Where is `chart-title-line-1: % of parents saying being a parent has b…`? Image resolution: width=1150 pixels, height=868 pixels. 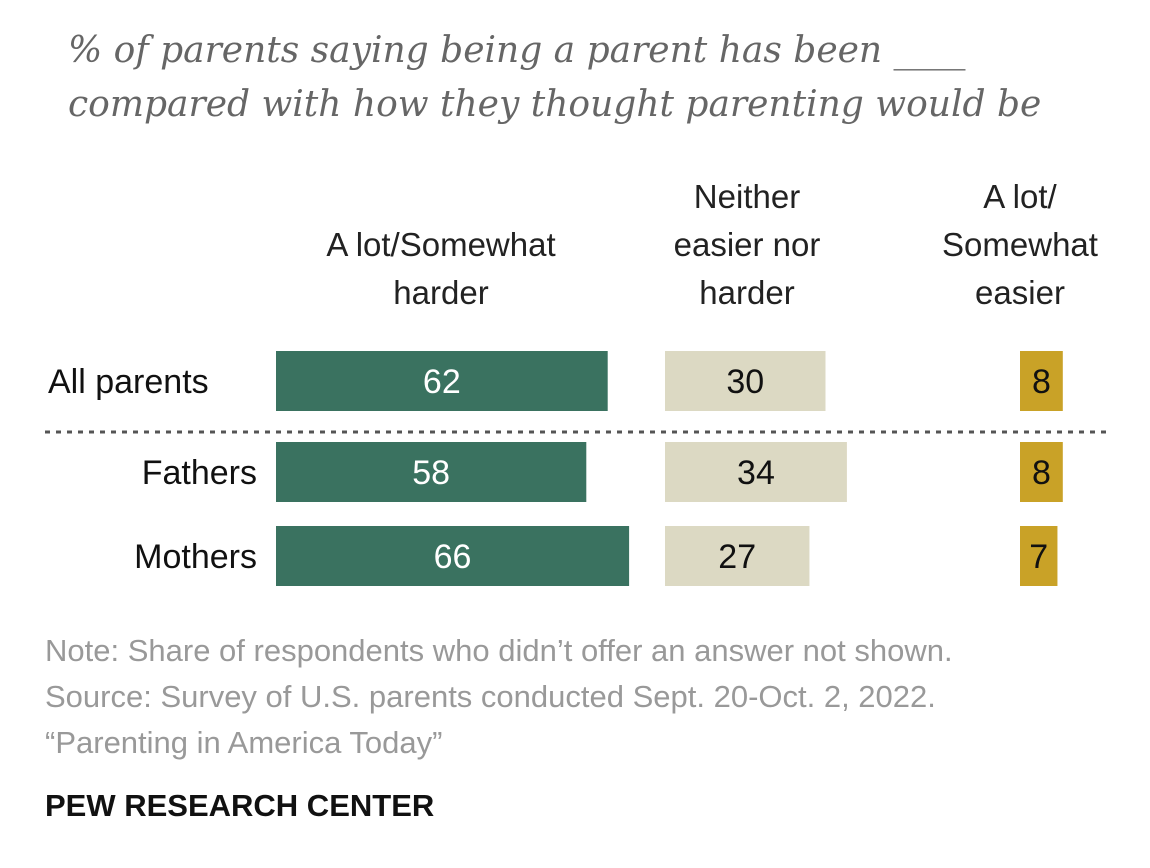 chart-title-line-1: % of parents saying being a parent has b… is located at coordinates (517, 50).